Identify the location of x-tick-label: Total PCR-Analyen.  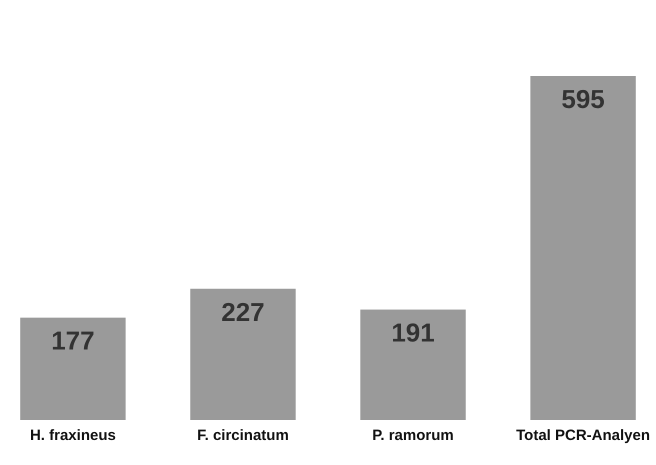
(583, 435).